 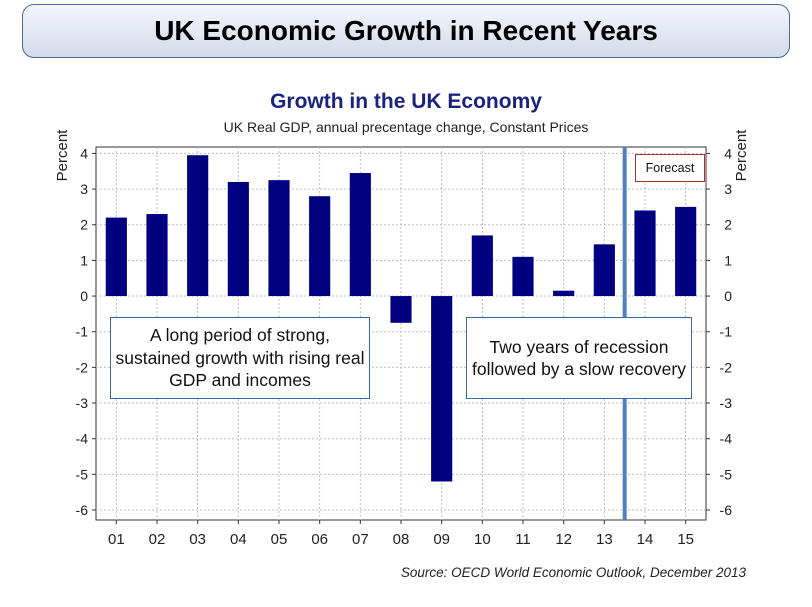 I want to click on x-tick-label-09: 09, so click(x=441, y=539).